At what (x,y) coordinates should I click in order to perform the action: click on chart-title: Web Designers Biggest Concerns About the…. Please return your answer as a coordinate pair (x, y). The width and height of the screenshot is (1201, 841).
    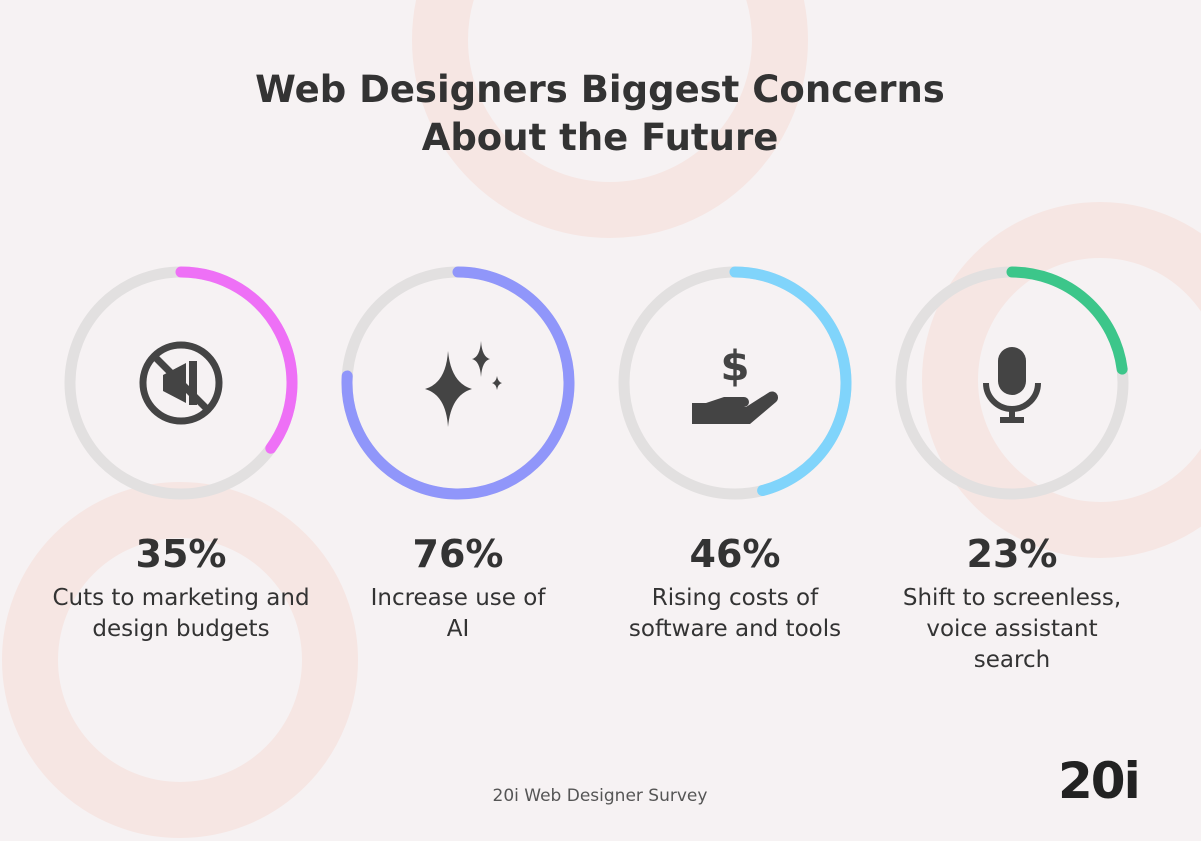
    Looking at the image, I should click on (600, 113).